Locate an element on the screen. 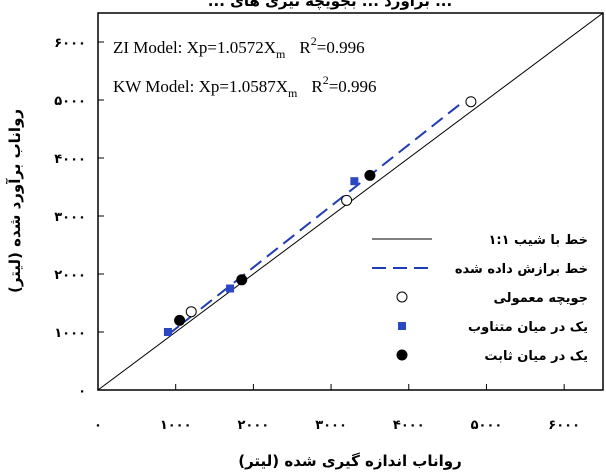 The height and width of the screenshot is (472, 606). legend-item: جویچه معمولی is located at coordinates (492, 298).